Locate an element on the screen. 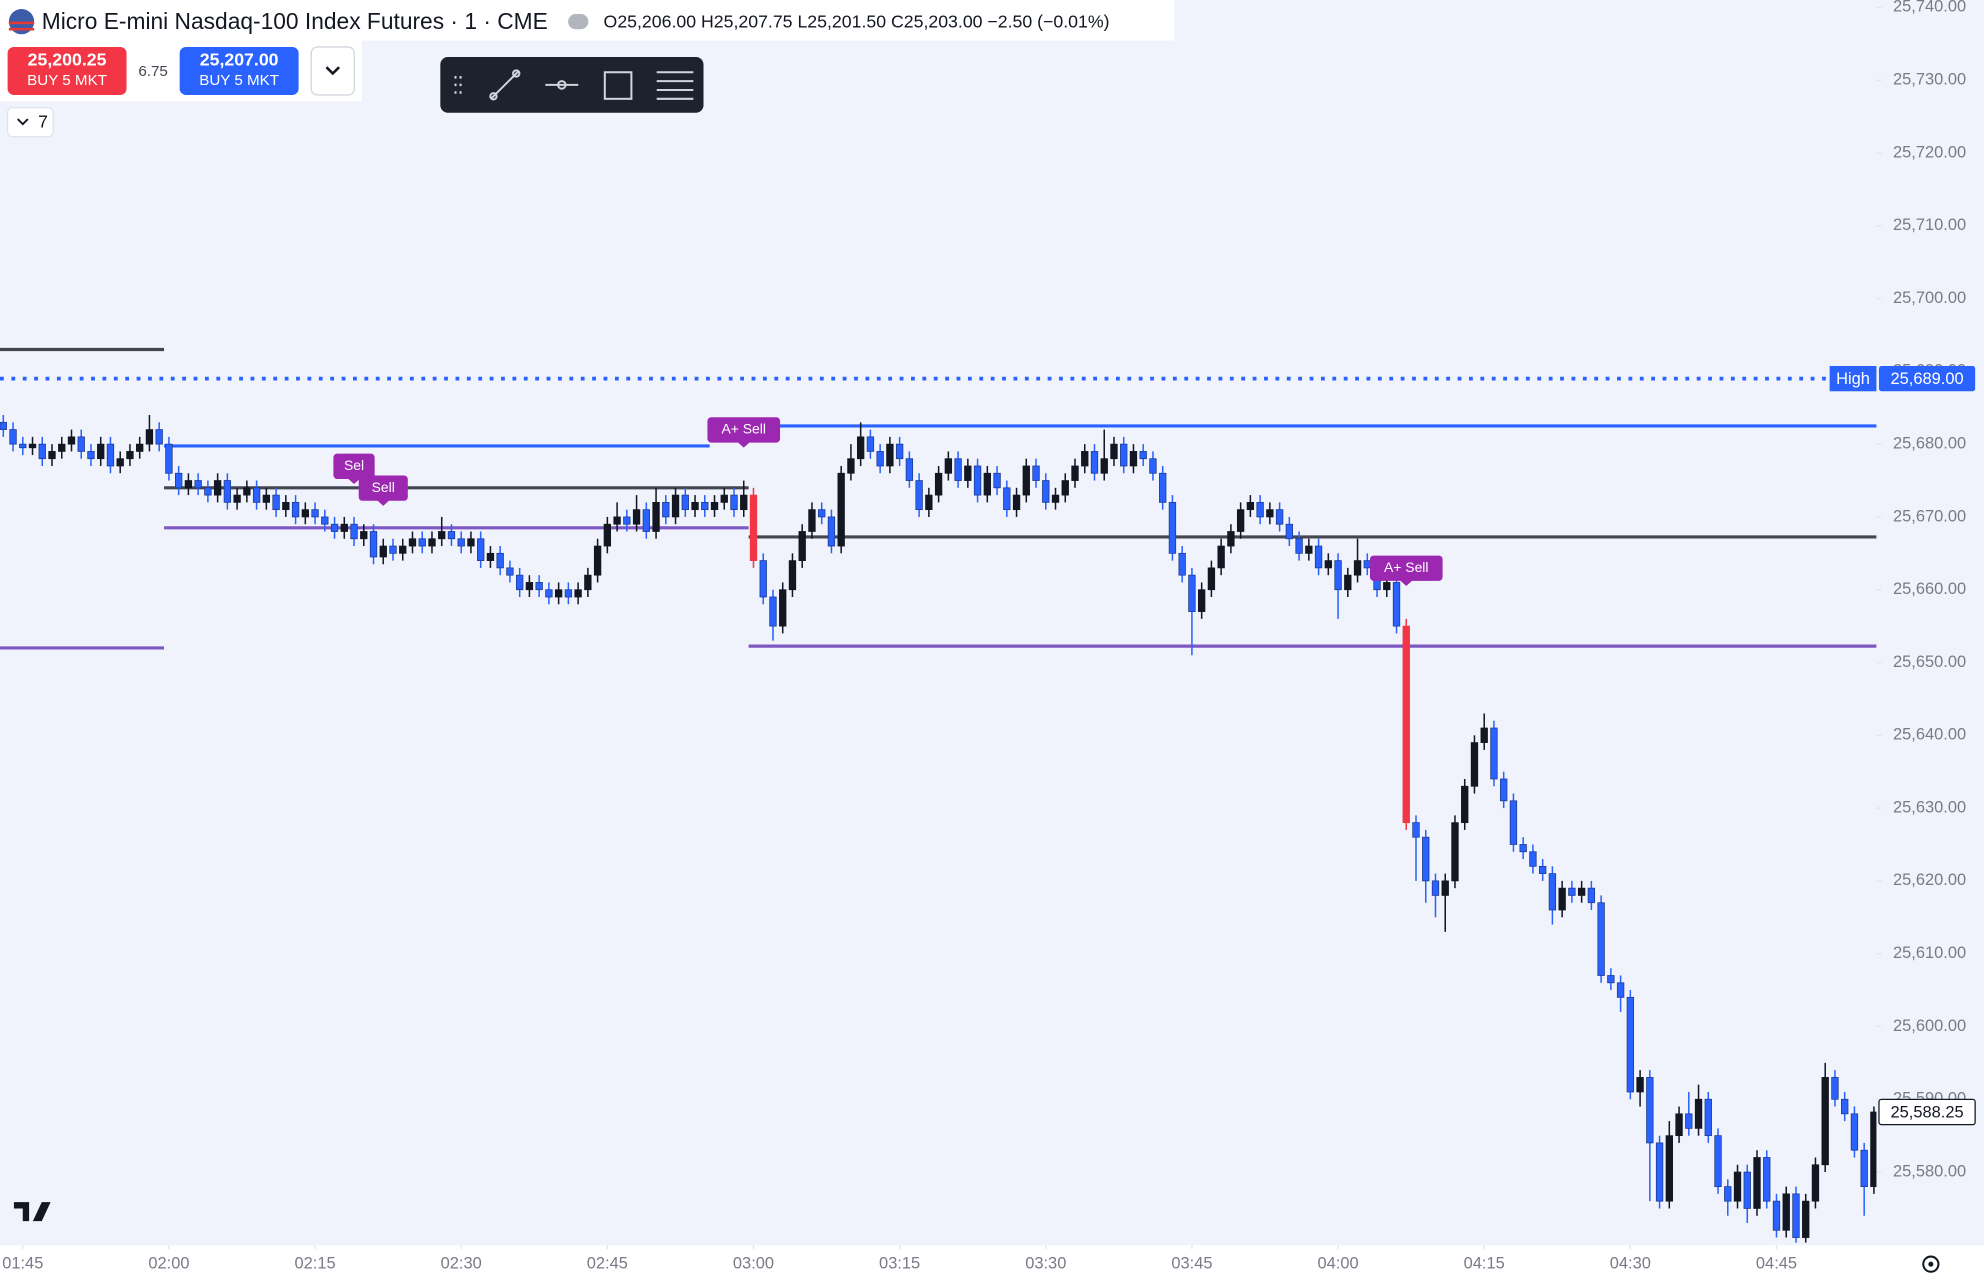  fib-tool is located at coordinates (675, 85).